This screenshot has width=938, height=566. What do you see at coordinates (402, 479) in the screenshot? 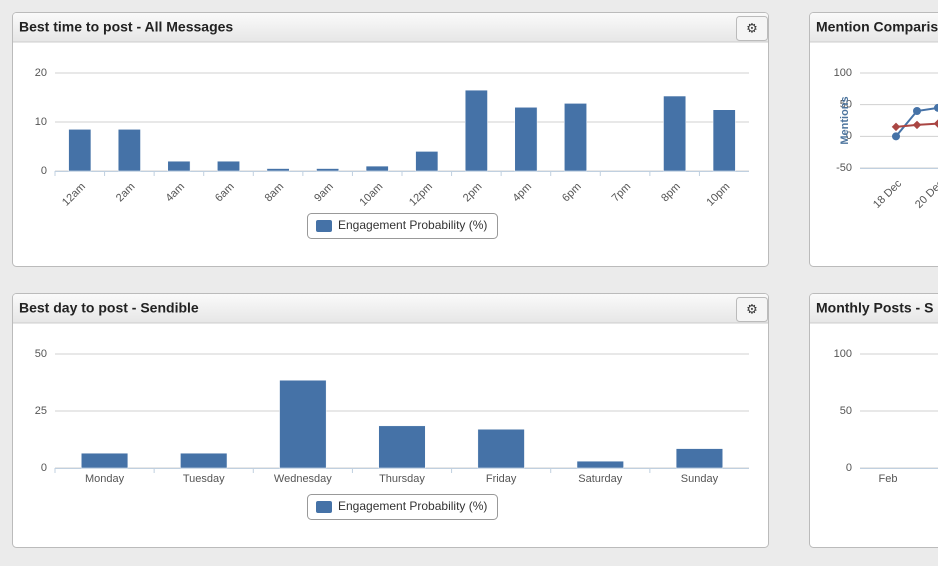
I see `x-tick-label: Thursday` at bounding box center [402, 479].